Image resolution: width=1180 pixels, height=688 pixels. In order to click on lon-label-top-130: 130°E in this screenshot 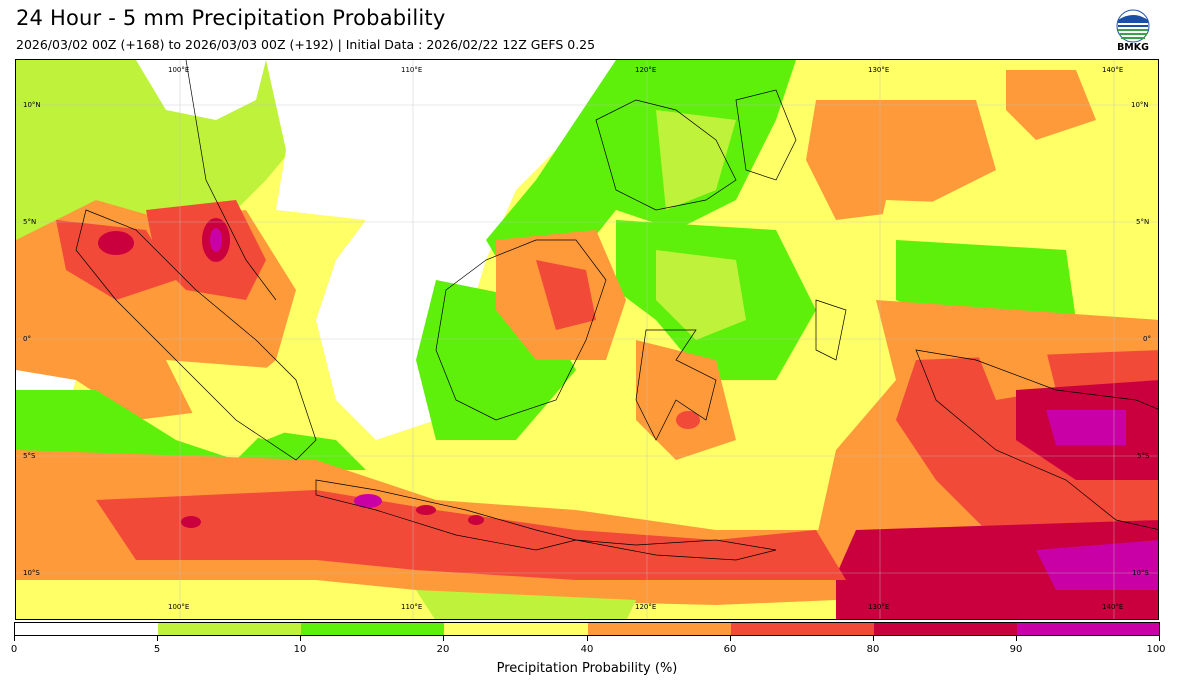, I will do `click(879, 70)`.